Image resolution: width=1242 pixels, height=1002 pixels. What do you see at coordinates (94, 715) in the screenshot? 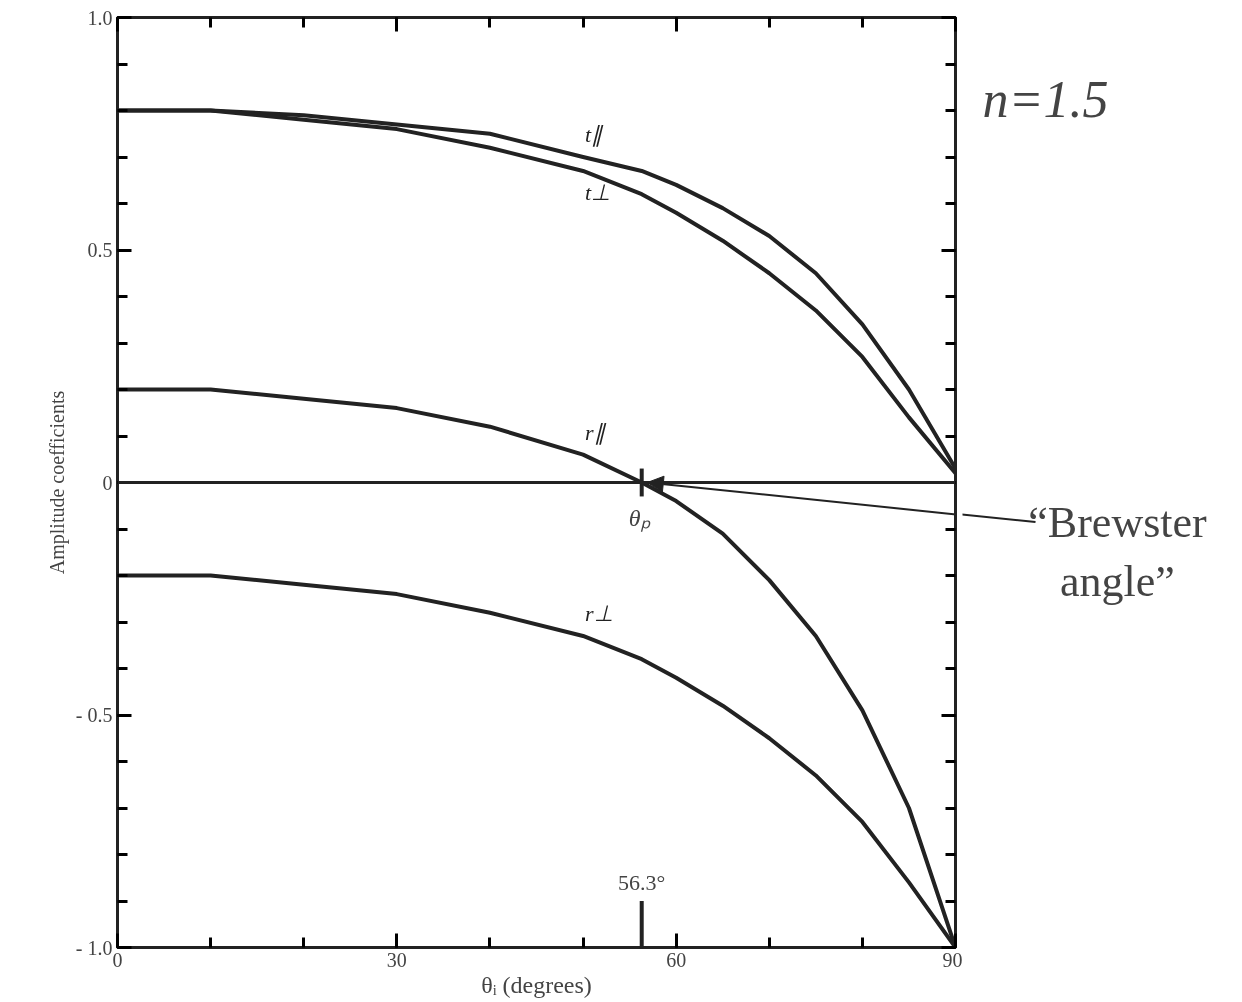
I see `y-tick-label: - 0.5` at bounding box center [94, 715].